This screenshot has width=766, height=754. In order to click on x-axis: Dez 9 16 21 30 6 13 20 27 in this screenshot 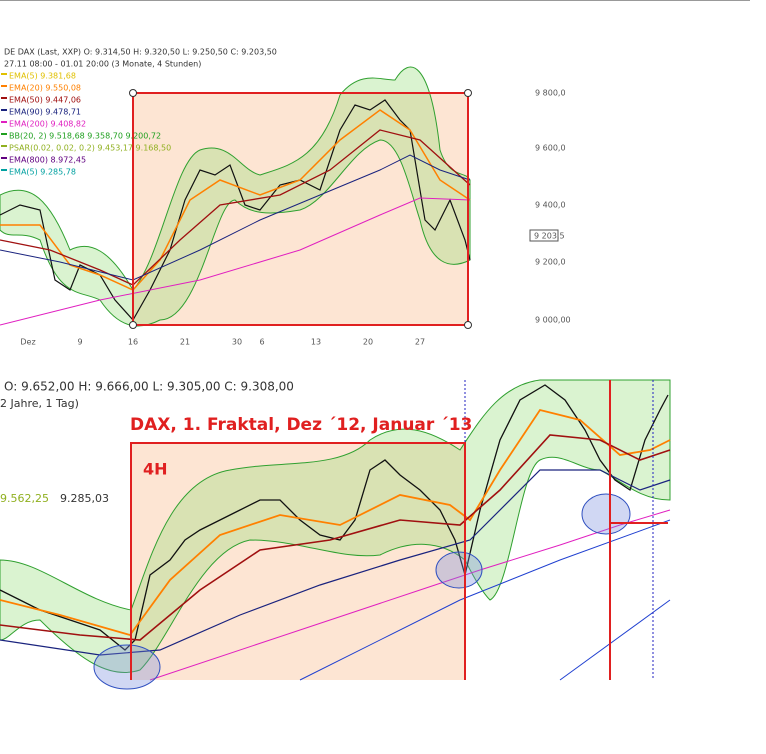, I will do `click(222, 342)`.